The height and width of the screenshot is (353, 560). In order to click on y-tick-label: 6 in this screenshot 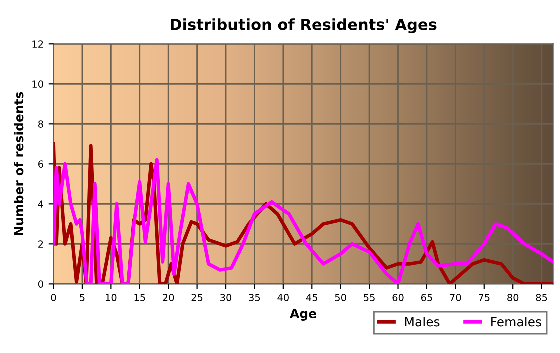, I will do `click(41, 164)`.